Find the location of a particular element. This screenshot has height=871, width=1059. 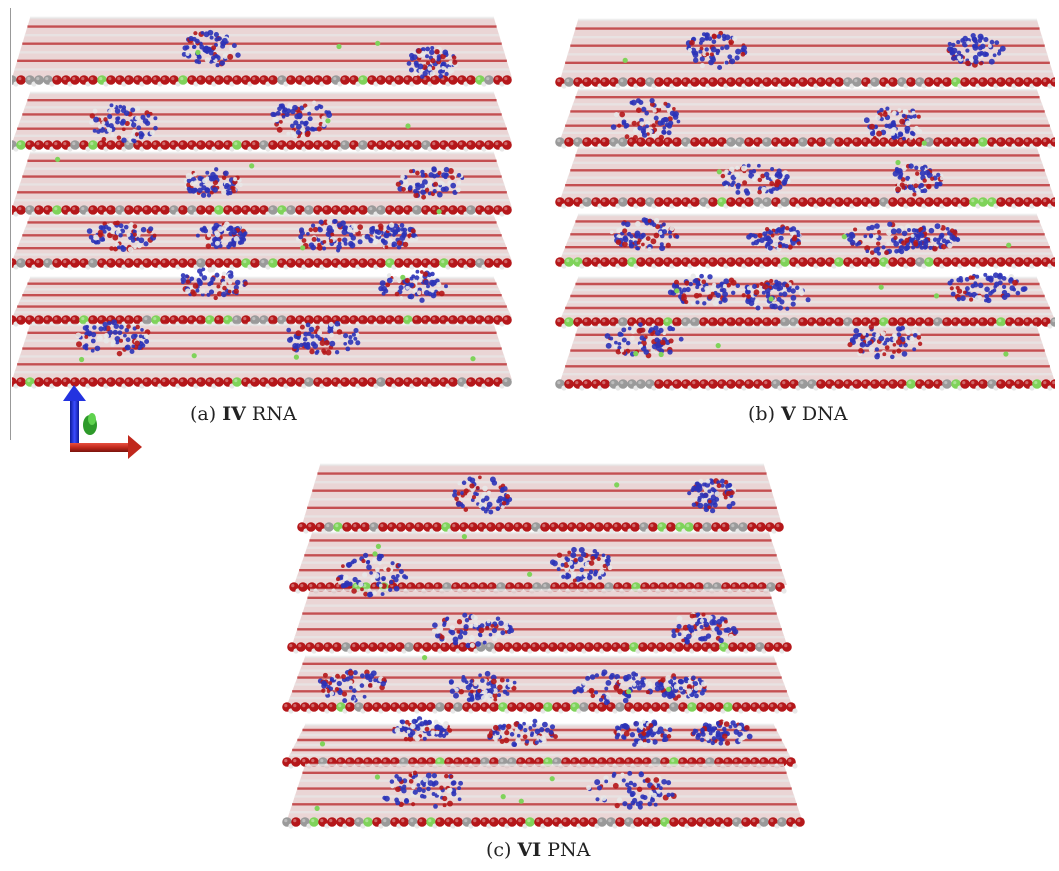

panel-a-name: RNA is located at coordinates (274, 414).